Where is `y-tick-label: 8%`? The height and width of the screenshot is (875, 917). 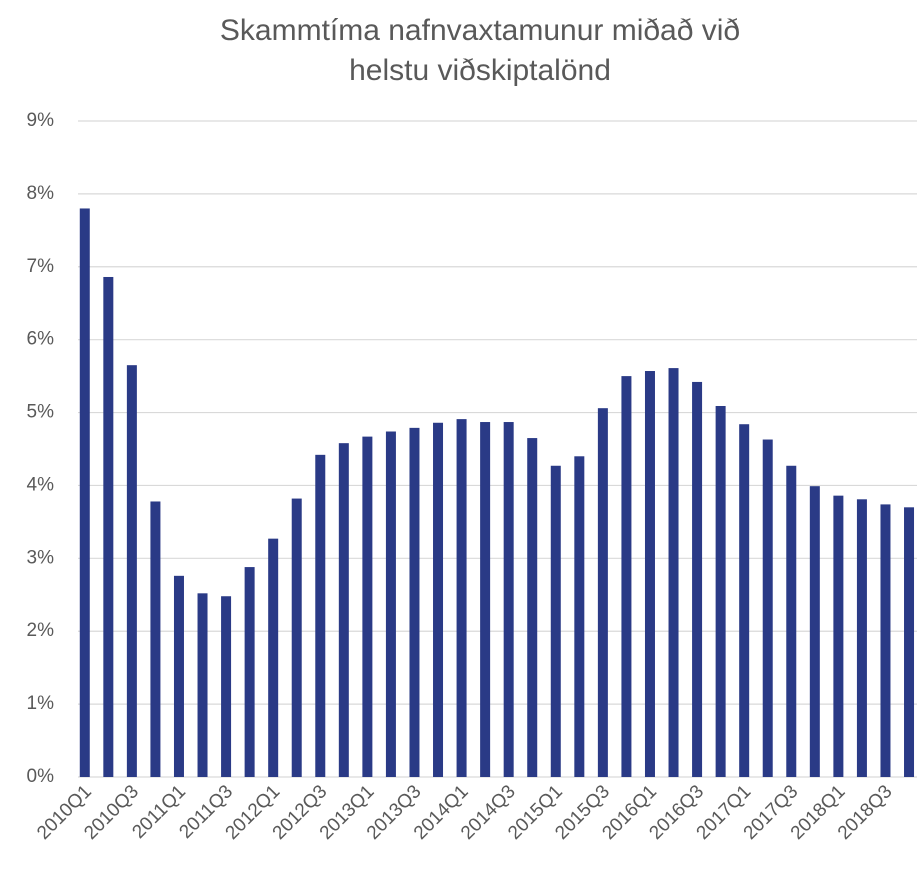 y-tick-label: 8% is located at coordinates (41, 193).